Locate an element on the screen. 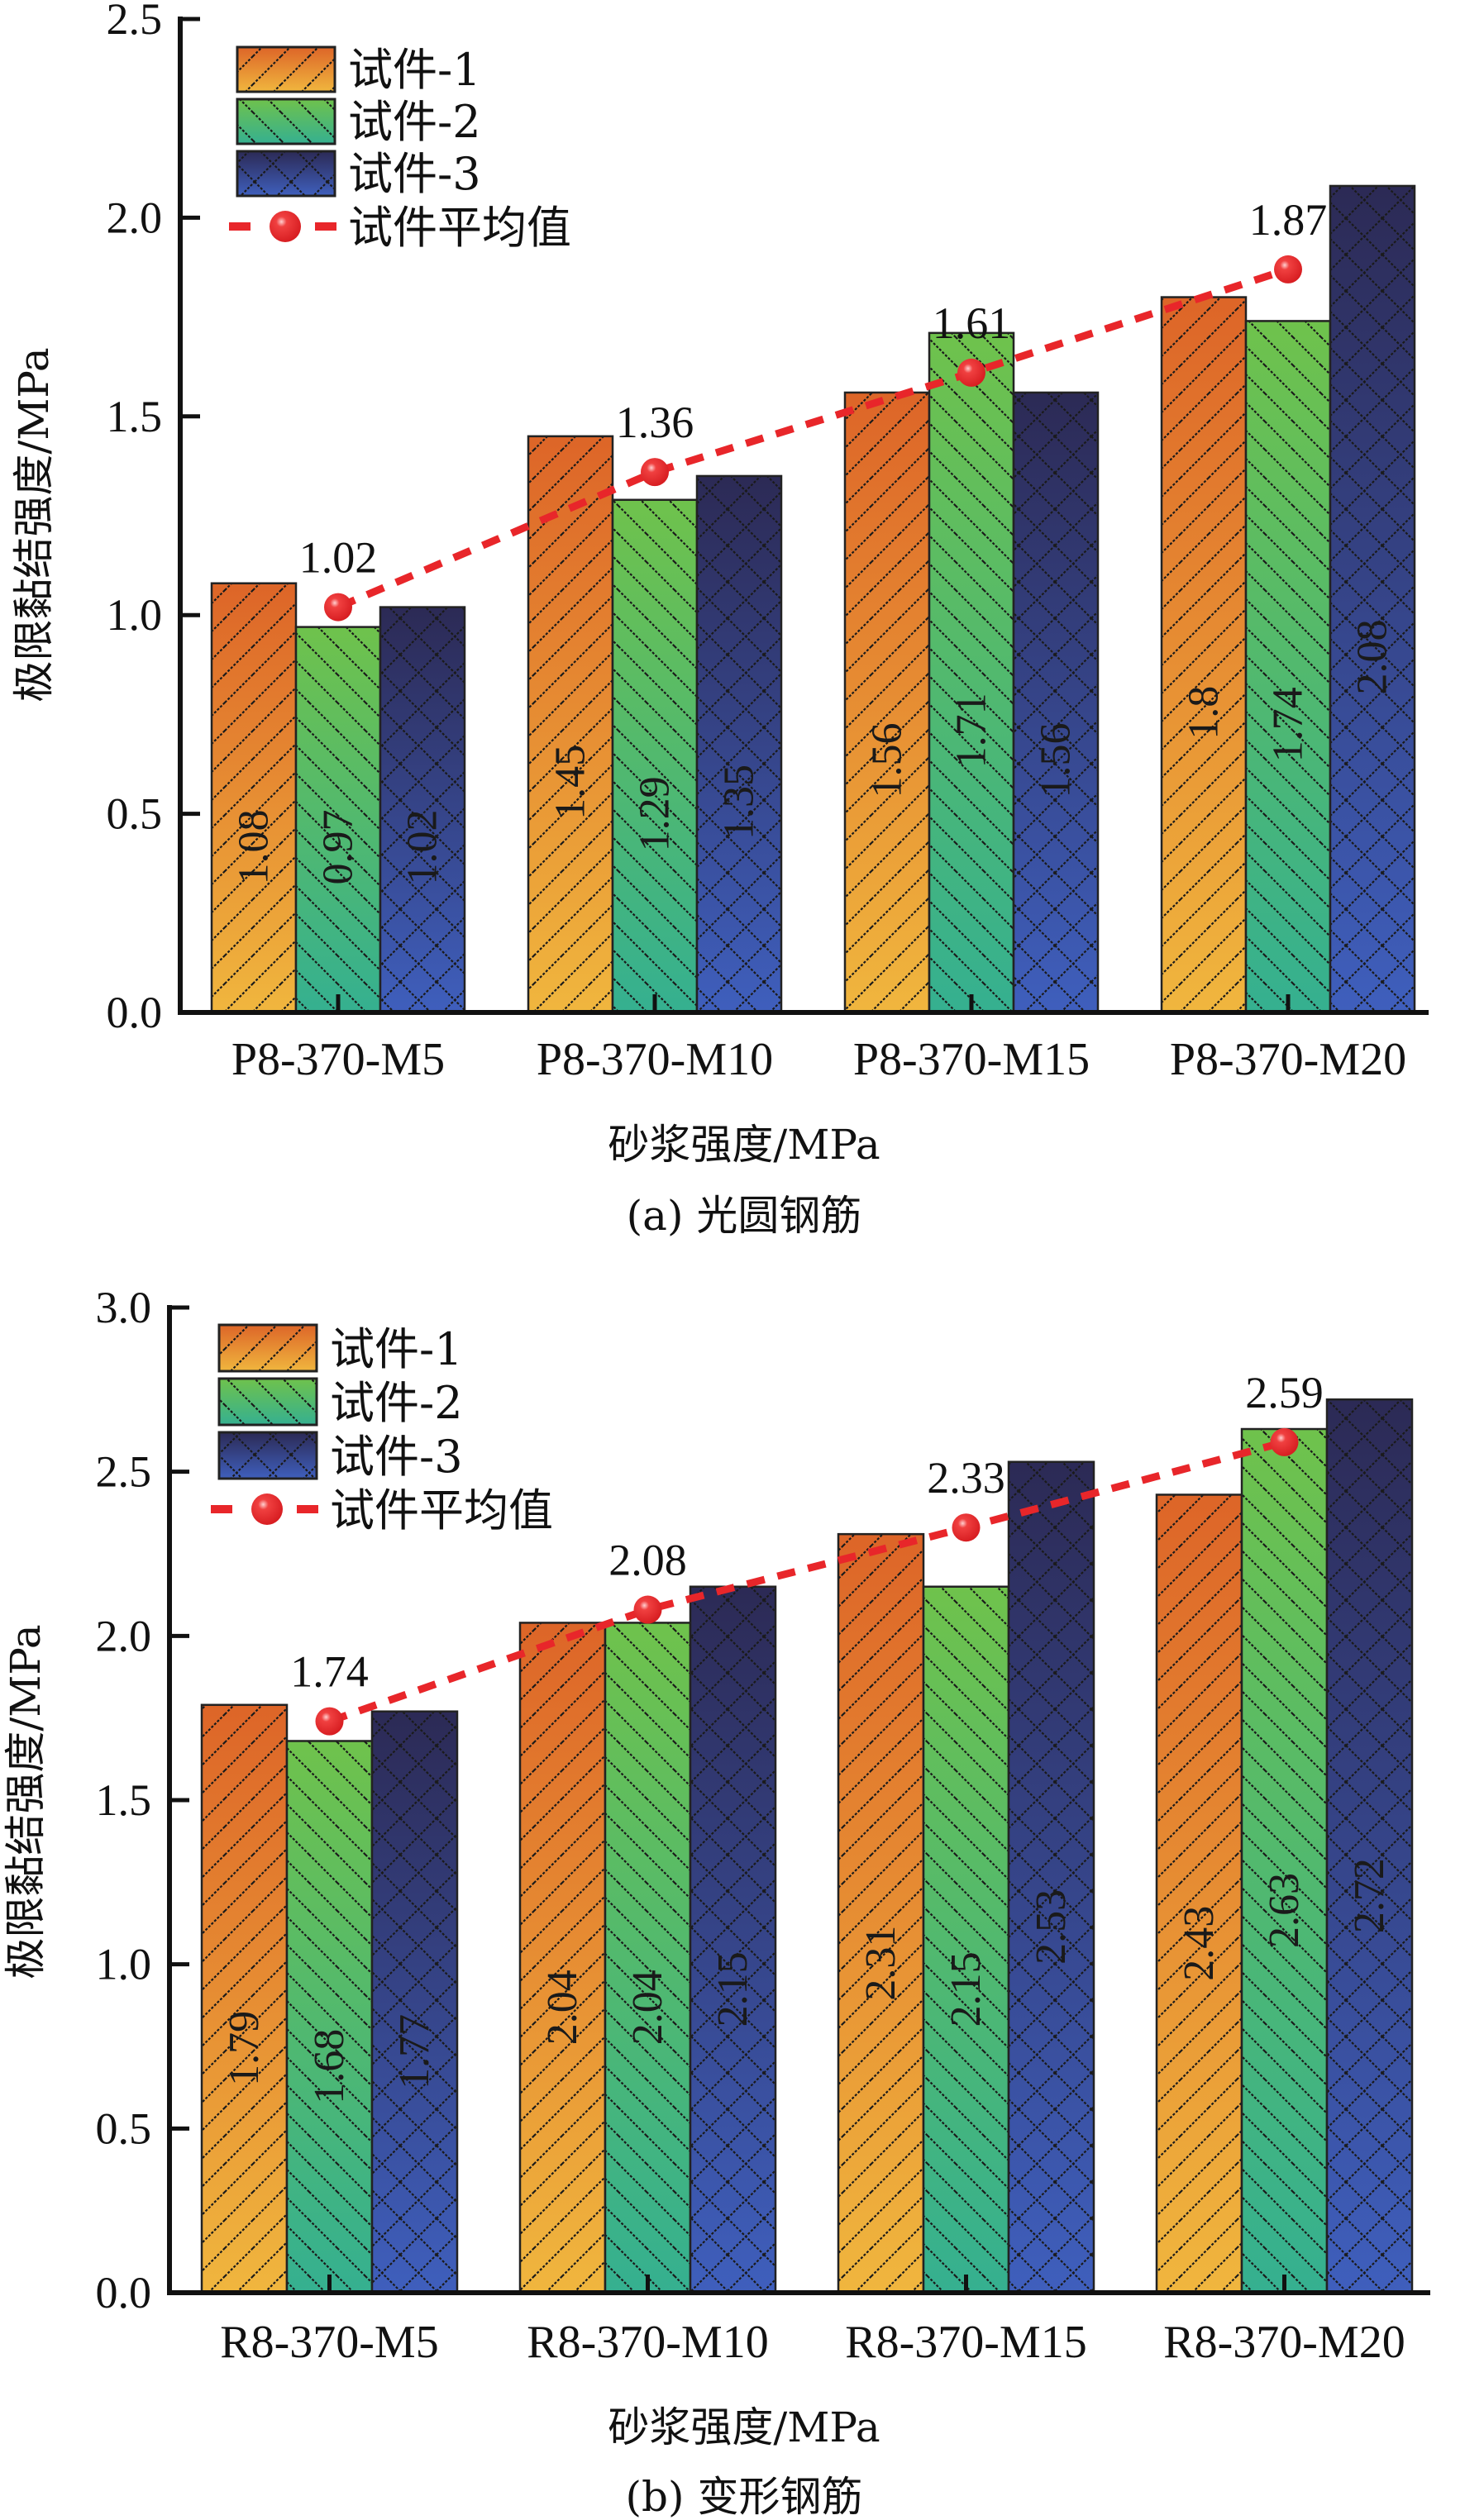 This screenshot has height=2520, width=1465. legend-item-3: 试件-3 is located at coordinates (358, 174).